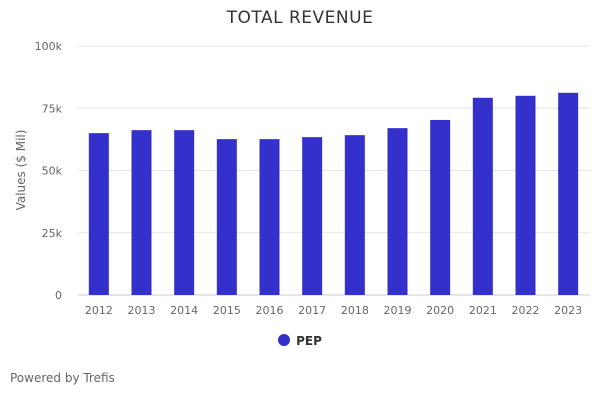  Describe the element at coordinates (568, 193) in the screenshot. I see `bar-2023` at that location.